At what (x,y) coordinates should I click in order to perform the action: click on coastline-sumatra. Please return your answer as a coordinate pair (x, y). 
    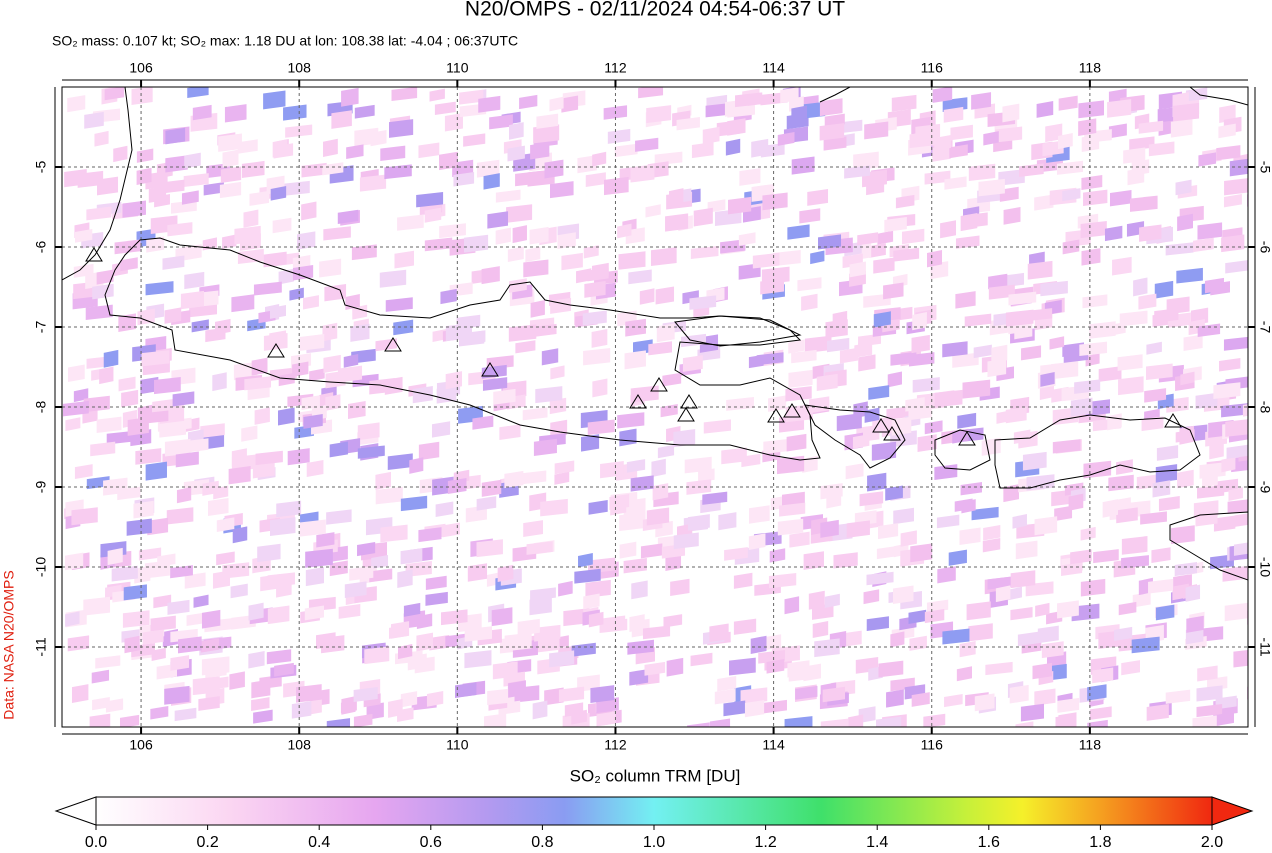
    Looking at the image, I should click on (97, 184).